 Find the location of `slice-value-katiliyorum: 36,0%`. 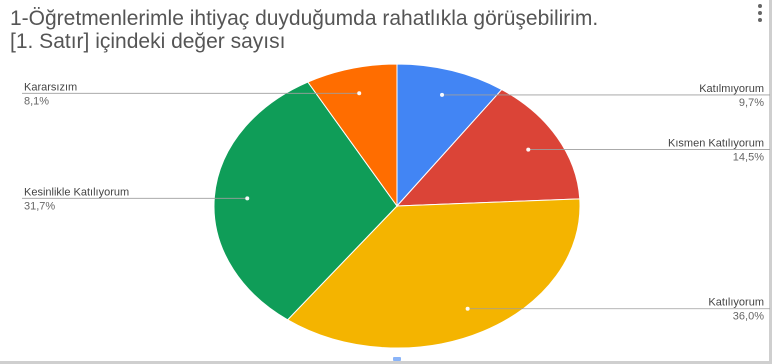

slice-value-katiliyorum: 36,0% is located at coordinates (748, 317).